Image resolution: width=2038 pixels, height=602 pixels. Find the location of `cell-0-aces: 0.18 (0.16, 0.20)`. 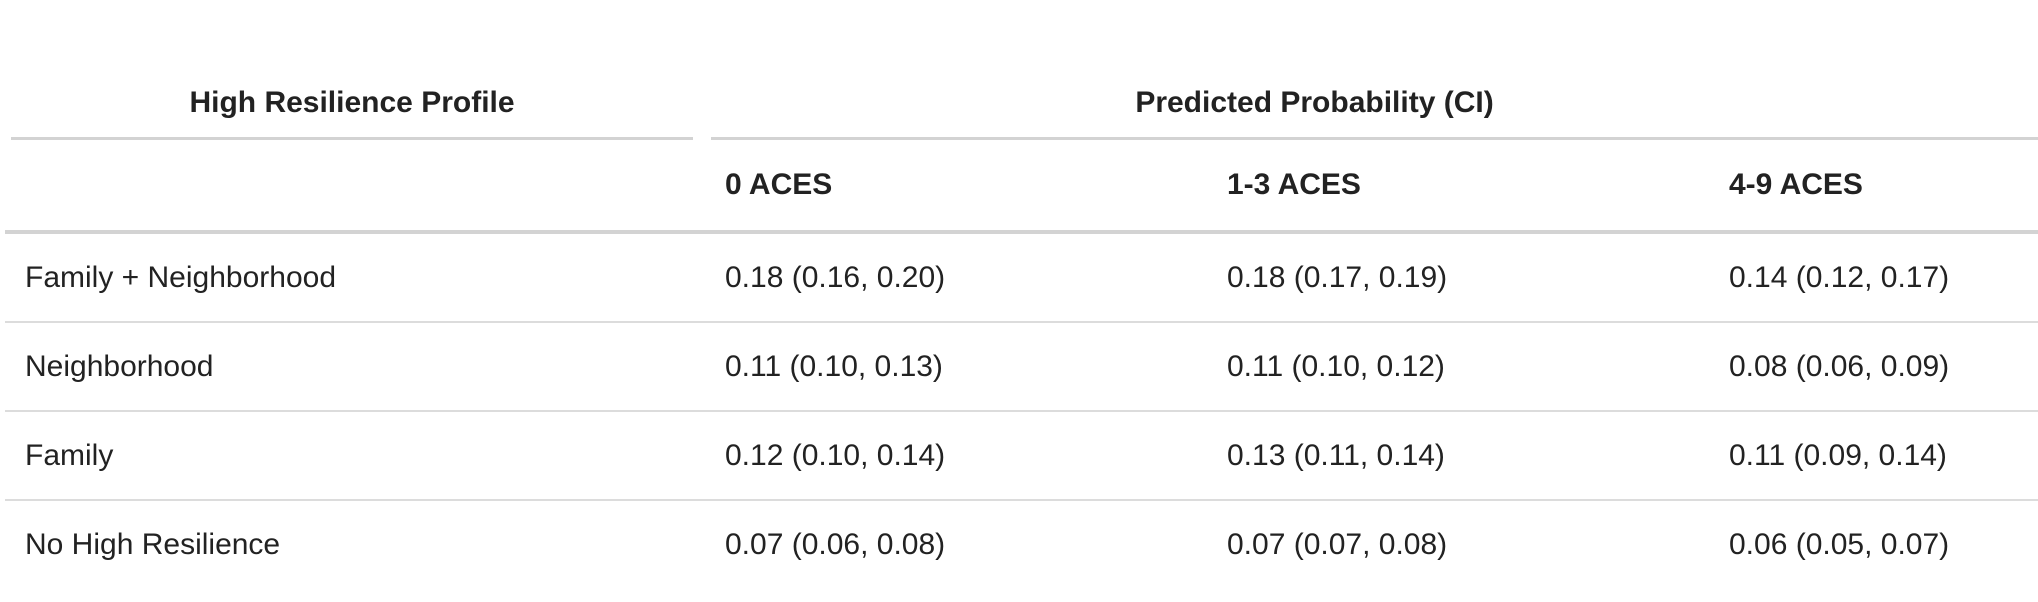

cell-0-aces: 0.18 (0.16, 0.20) is located at coordinates (956, 277).